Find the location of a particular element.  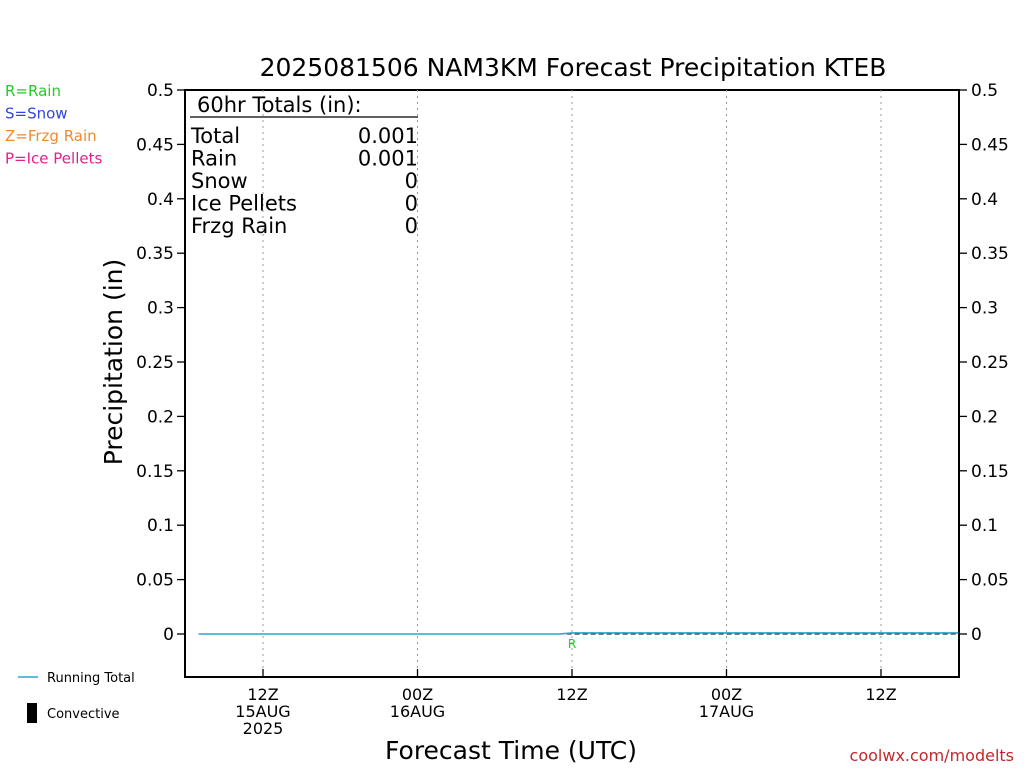

totals-header: 60hr Totals (in): is located at coordinates (279, 105).